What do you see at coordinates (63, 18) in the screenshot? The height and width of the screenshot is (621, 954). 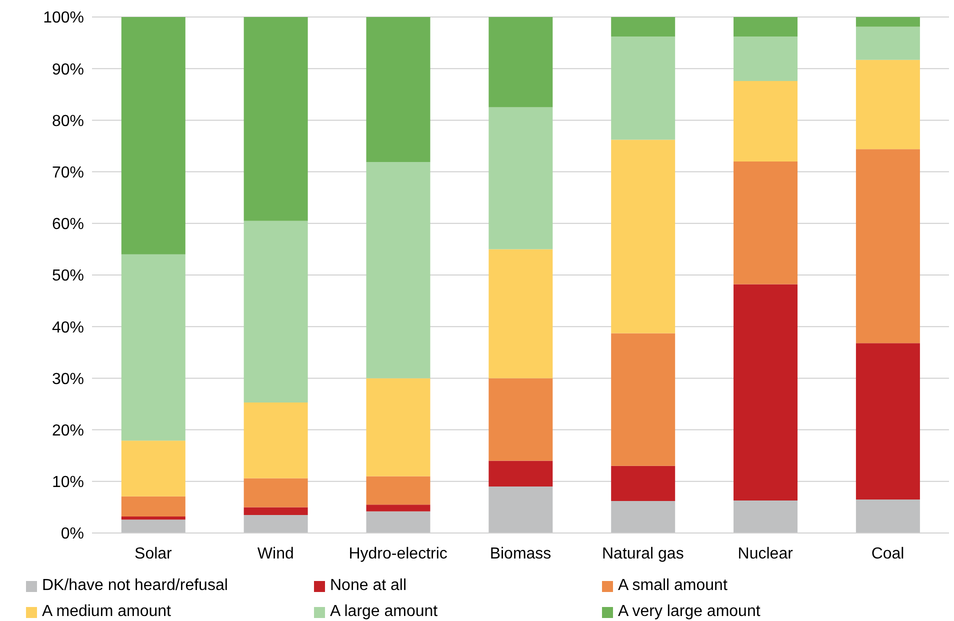 I see `y-tick-label: 100%` at bounding box center [63, 18].